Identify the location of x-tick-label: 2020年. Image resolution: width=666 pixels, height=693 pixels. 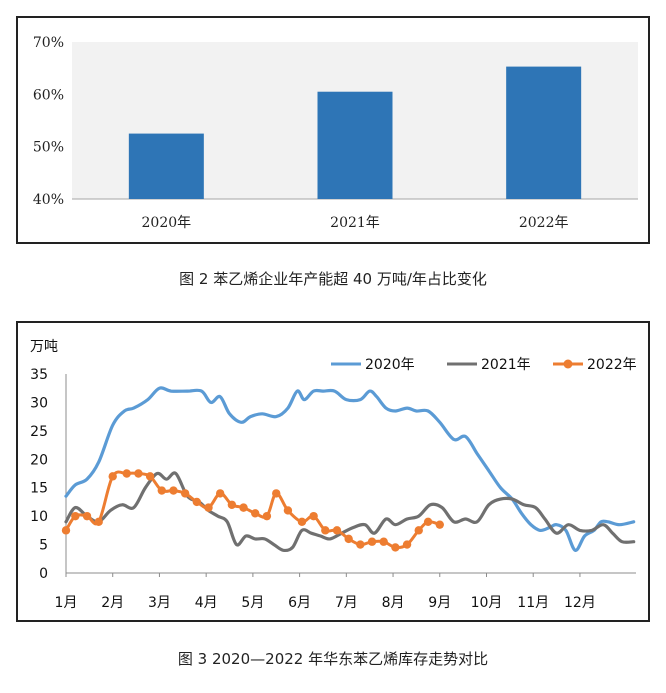
(167, 223).